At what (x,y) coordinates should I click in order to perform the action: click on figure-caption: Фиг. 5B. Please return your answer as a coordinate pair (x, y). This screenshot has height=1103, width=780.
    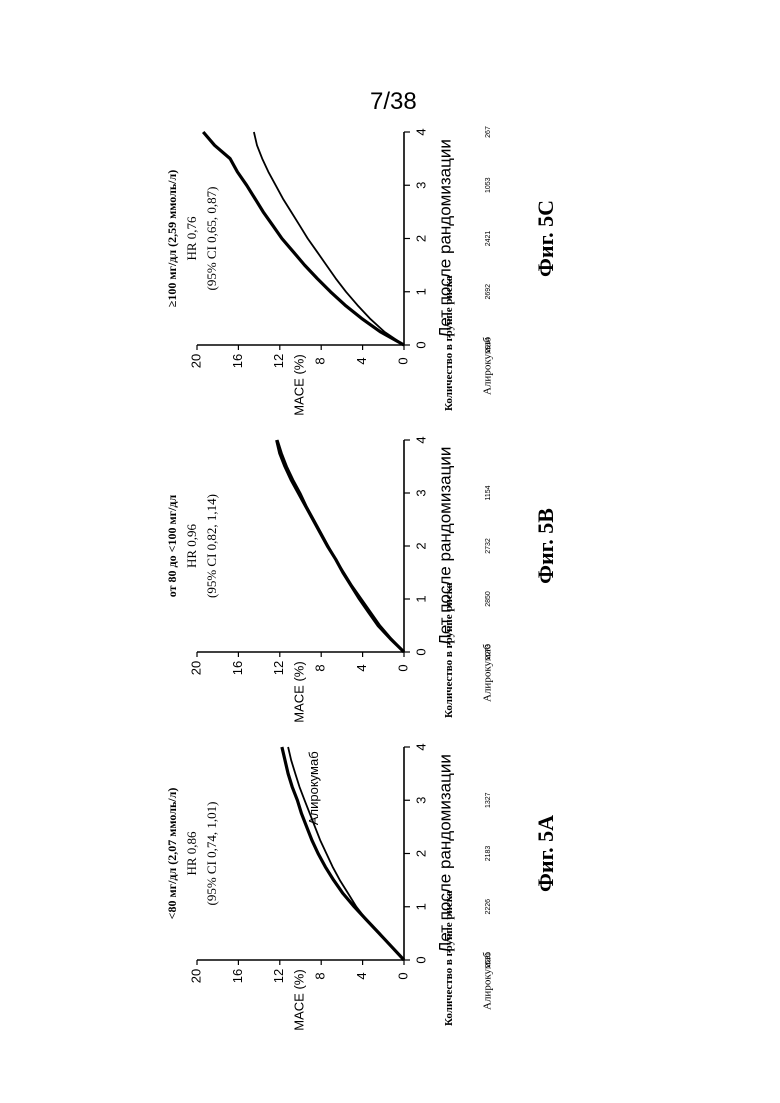
    Looking at the image, I should click on (545, 546).